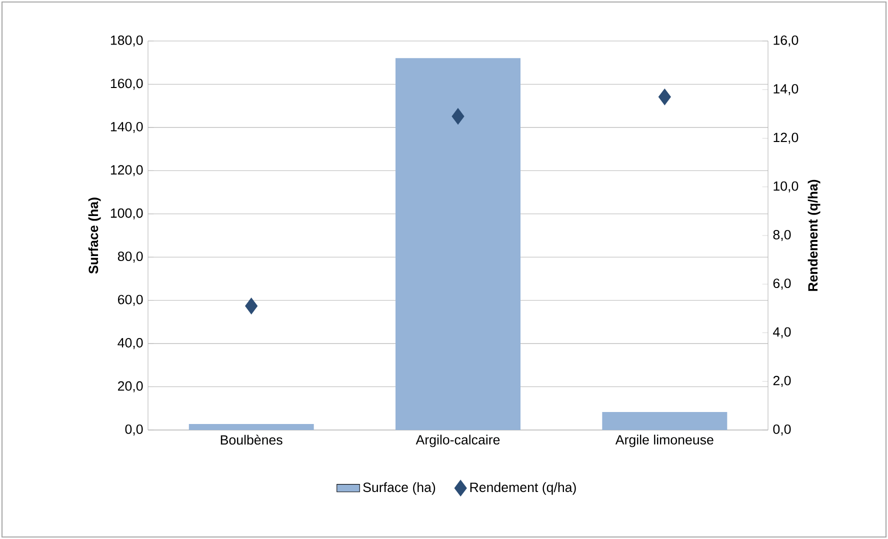 The height and width of the screenshot is (539, 888). I want to click on y-tick-label: 120,0, so click(126, 170).